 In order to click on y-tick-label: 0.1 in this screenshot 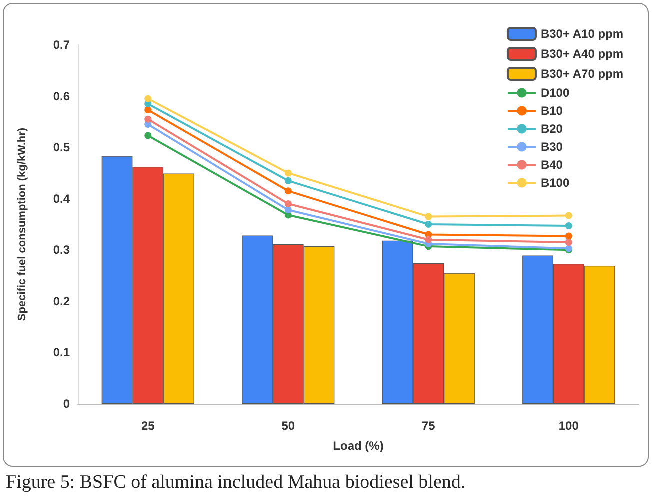, I will do `click(61, 353)`.